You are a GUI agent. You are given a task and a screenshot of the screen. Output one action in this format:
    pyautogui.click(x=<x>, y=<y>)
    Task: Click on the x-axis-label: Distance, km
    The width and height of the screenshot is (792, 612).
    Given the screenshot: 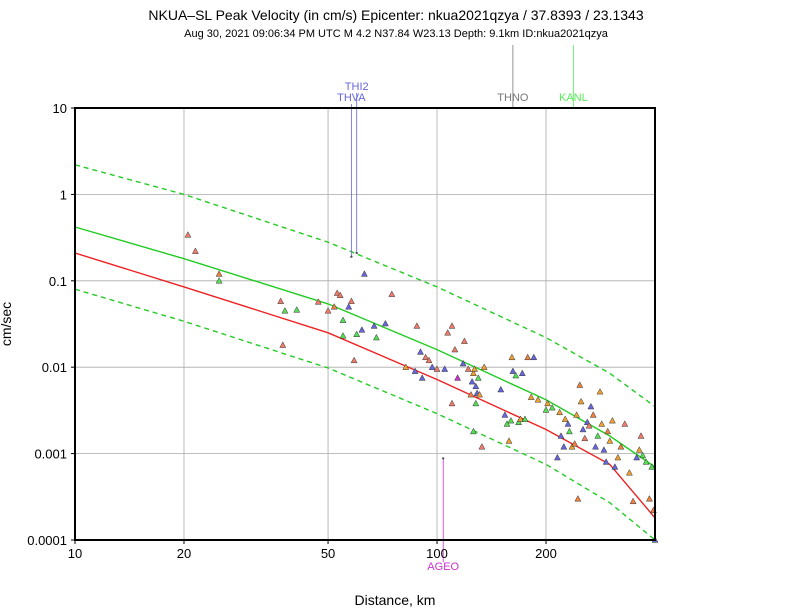 What is the action you would take?
    pyautogui.click(x=395, y=600)
    